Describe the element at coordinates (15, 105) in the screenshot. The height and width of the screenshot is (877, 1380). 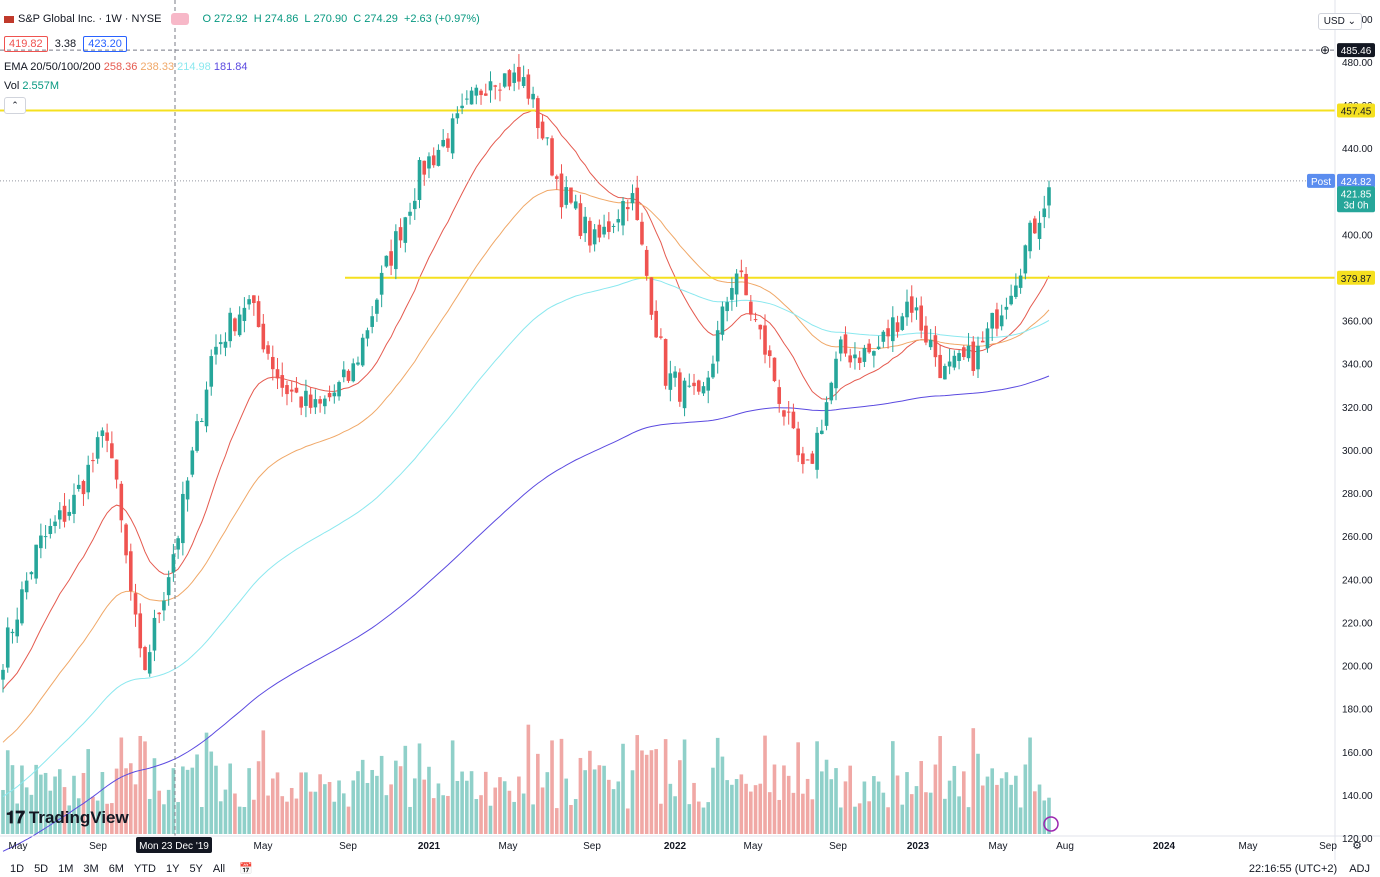
I see `collapse-legend-button: ⌃` at that location.